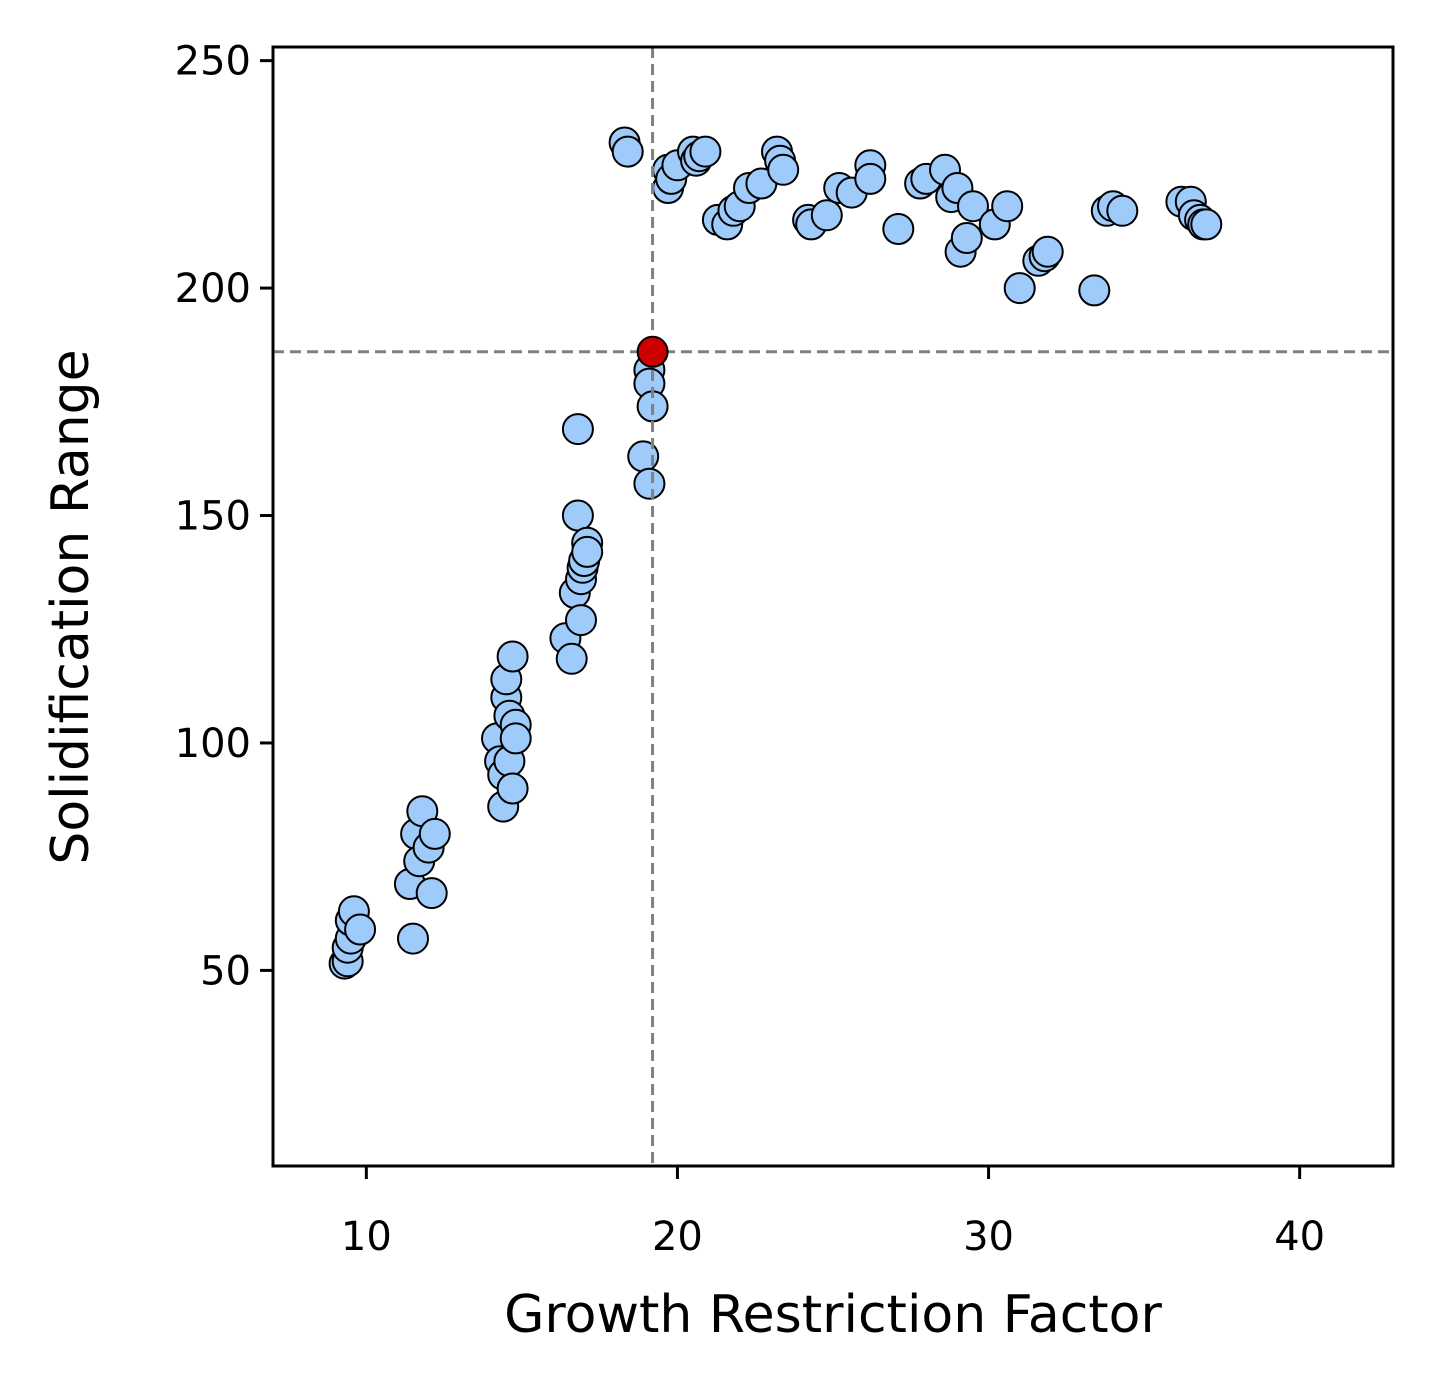  I want to click on highlight-layer, so click(652, 351).